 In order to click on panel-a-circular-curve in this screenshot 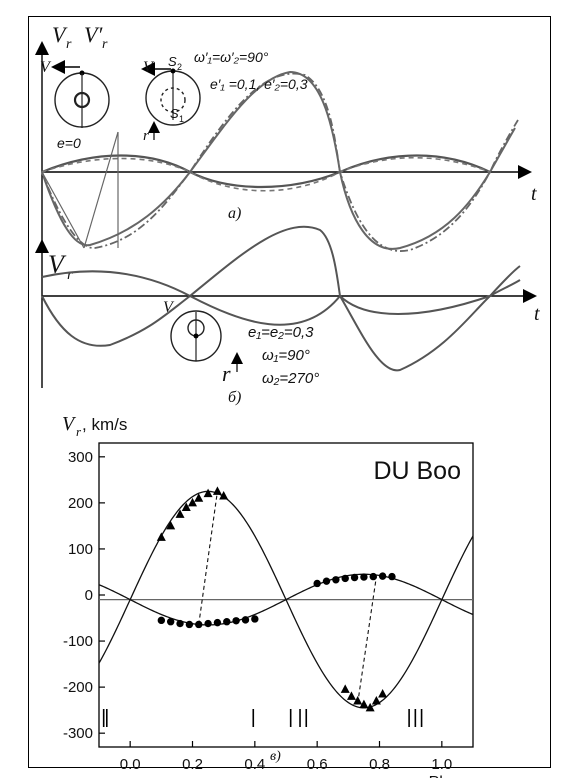, I will do `click(266, 171)`.